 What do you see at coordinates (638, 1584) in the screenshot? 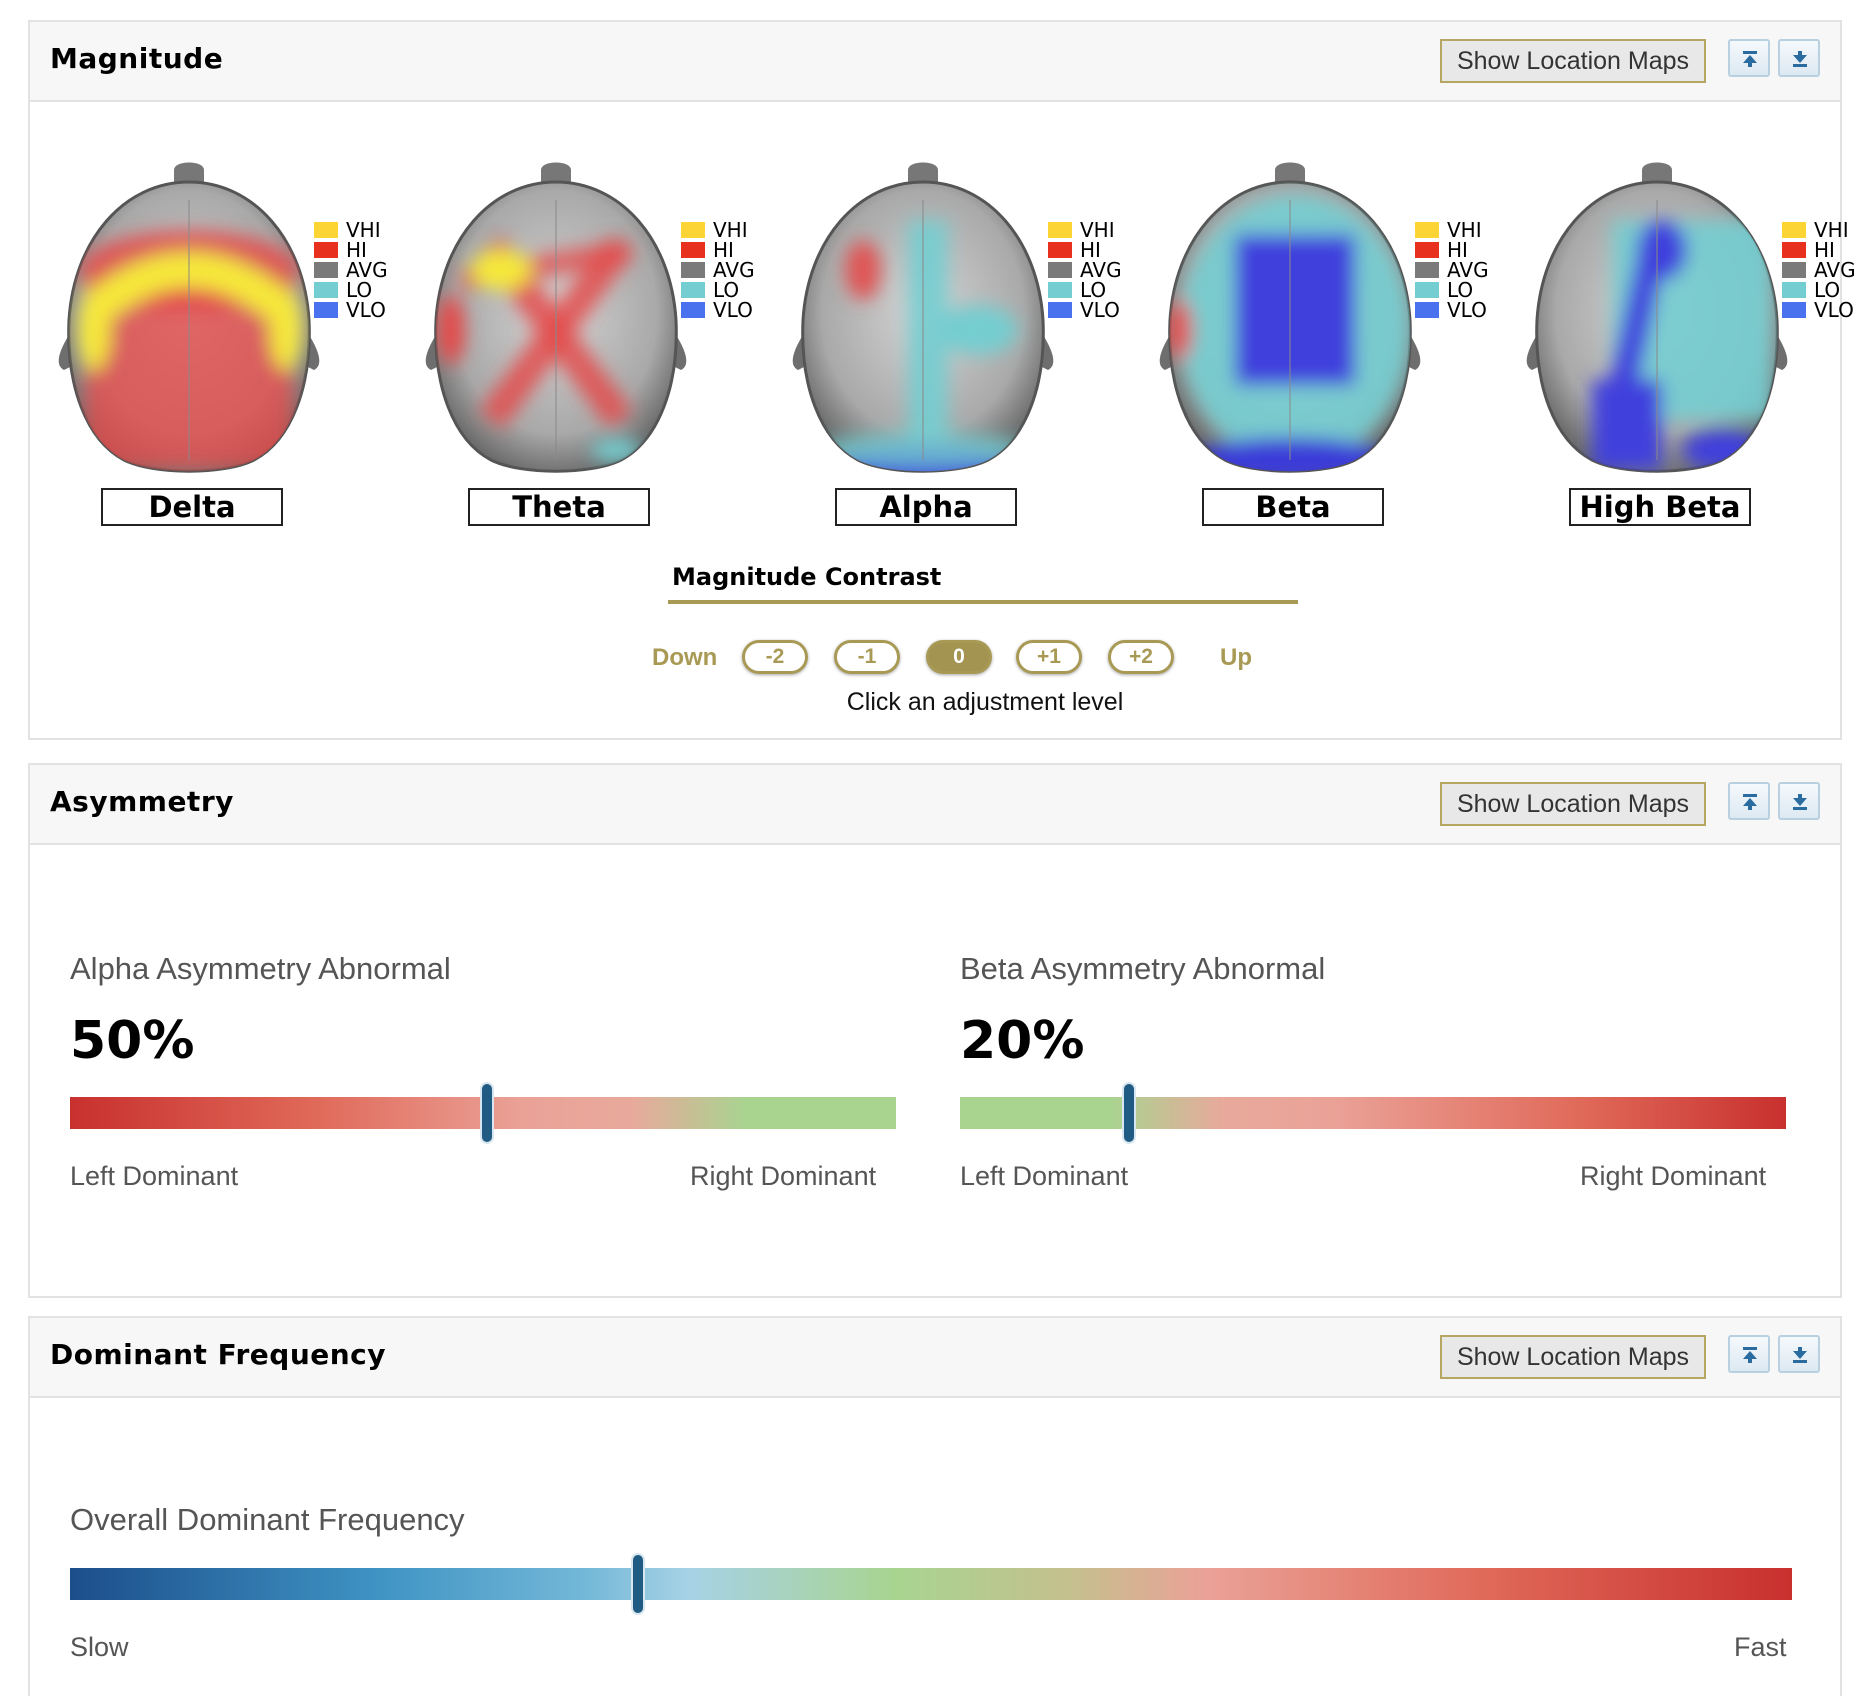
I see `dominant-frequency-marker` at bounding box center [638, 1584].